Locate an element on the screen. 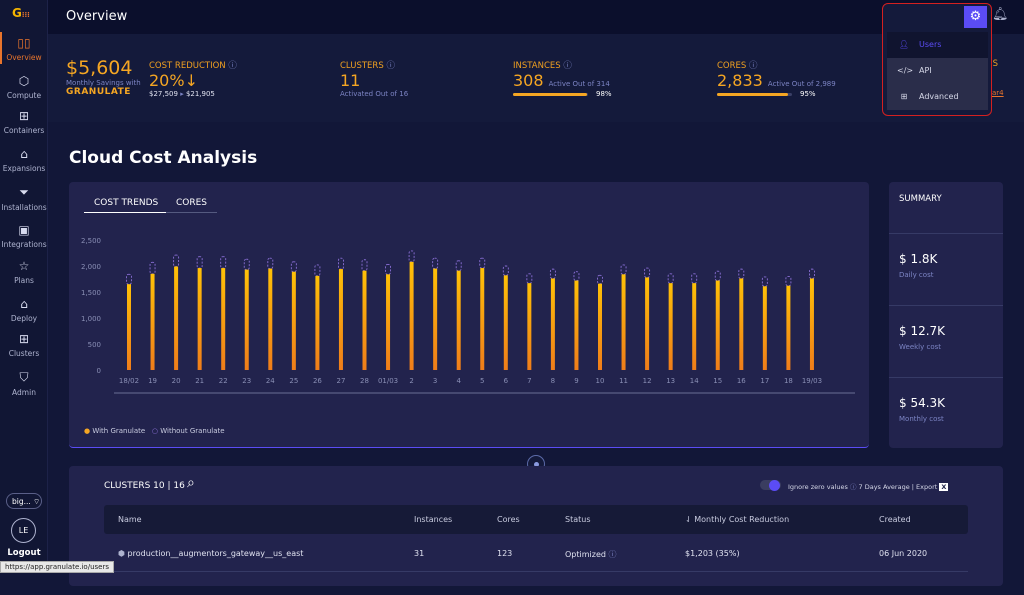 The height and width of the screenshot is (595, 1024). menu-item-advanced: ⊞ Advanced is located at coordinates (937, 97).